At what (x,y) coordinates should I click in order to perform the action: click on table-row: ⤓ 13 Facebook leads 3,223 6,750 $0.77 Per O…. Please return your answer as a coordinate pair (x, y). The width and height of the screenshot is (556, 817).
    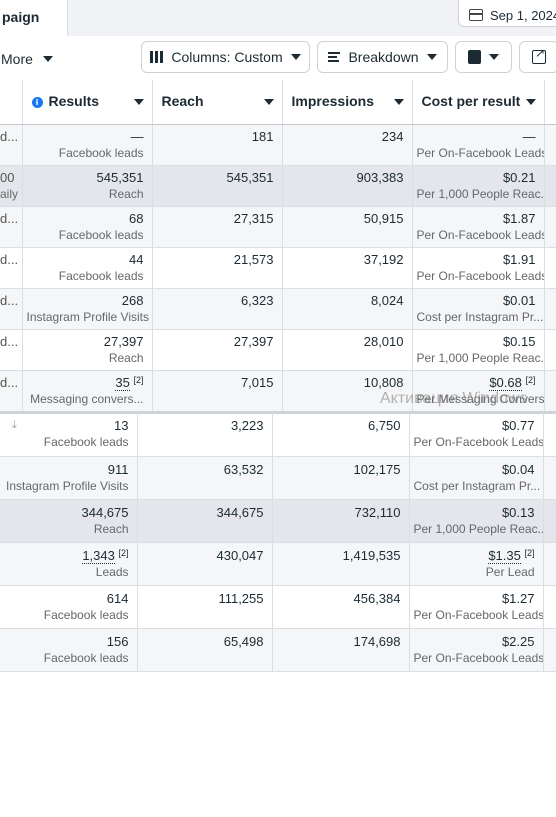
    Looking at the image, I should click on (278, 435).